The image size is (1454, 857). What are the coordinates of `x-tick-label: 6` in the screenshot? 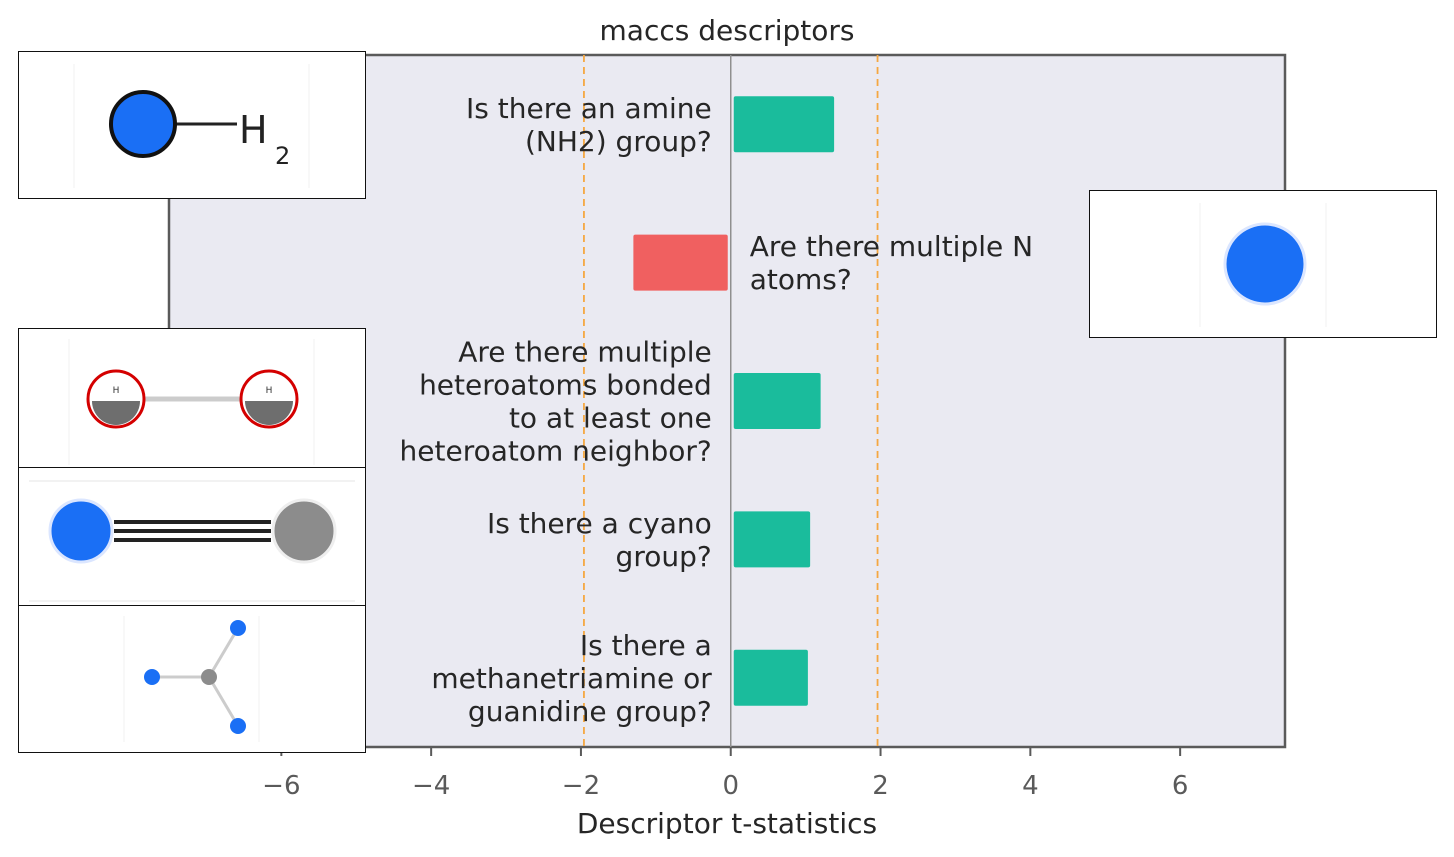 It's located at (1180, 786).